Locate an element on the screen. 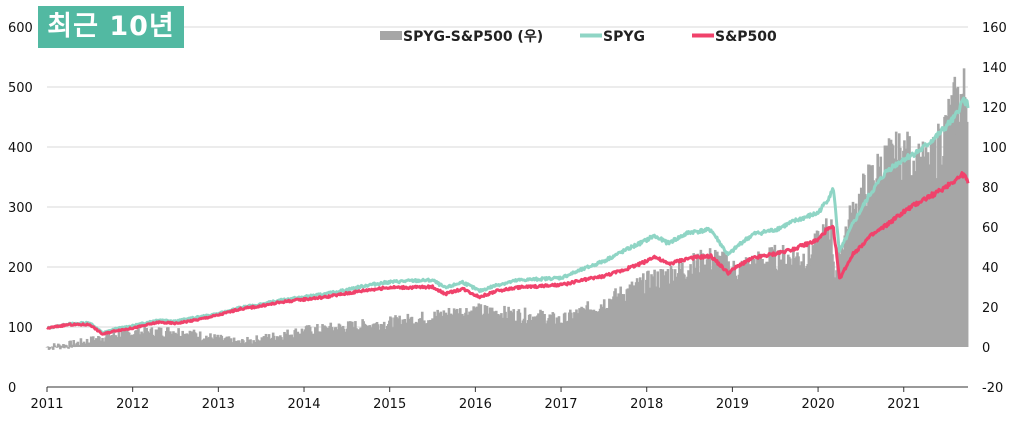 The height and width of the screenshot is (424, 1015). left-tick-label: 400 is located at coordinates (20, 148).